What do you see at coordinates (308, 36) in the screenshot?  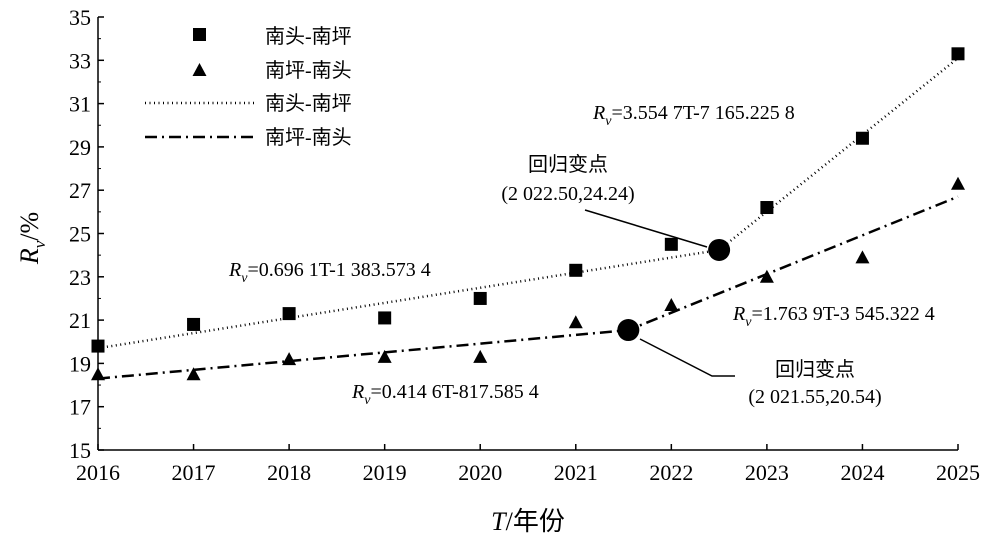 I see `legend-label-1: 南头-南坪` at bounding box center [308, 36].